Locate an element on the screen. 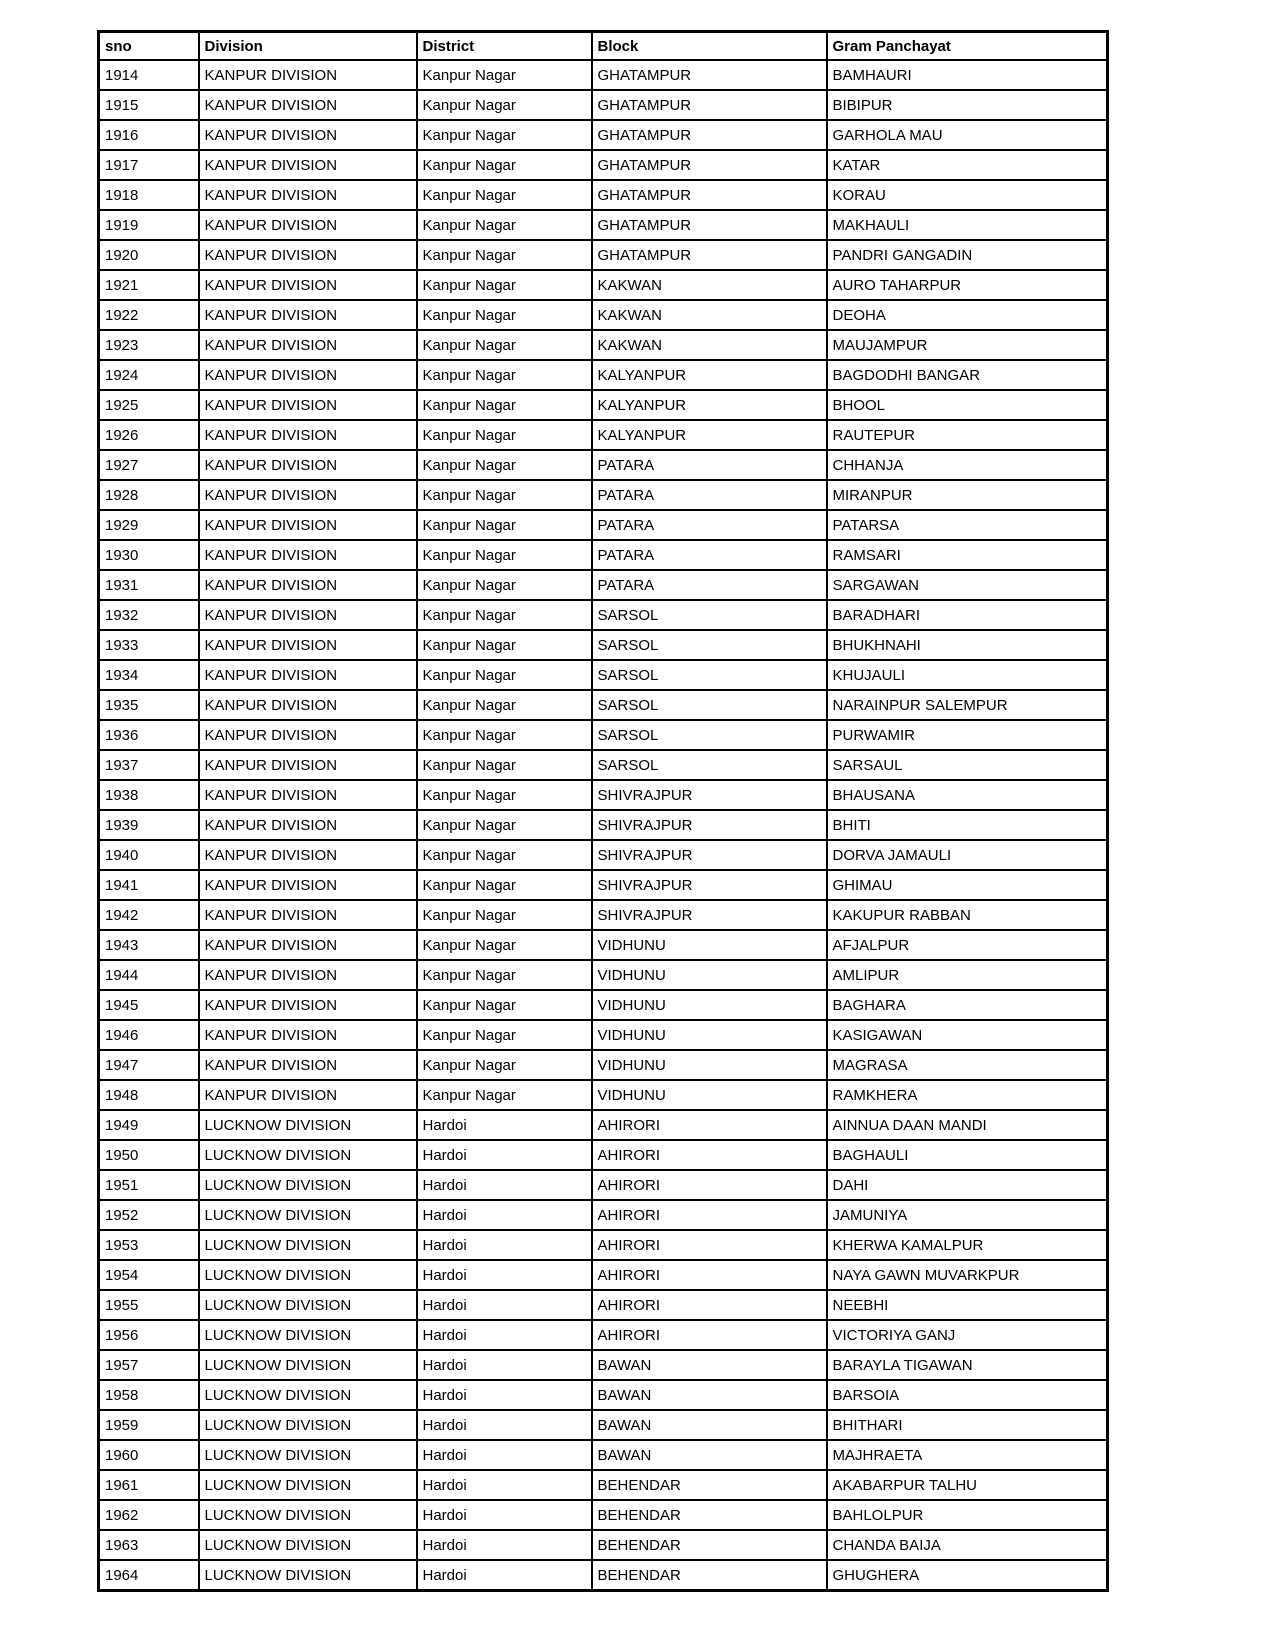 The width and height of the screenshot is (1275, 1651). cell-gram-panchayat: VICTORIYA GANJ is located at coordinates (967, 1335).